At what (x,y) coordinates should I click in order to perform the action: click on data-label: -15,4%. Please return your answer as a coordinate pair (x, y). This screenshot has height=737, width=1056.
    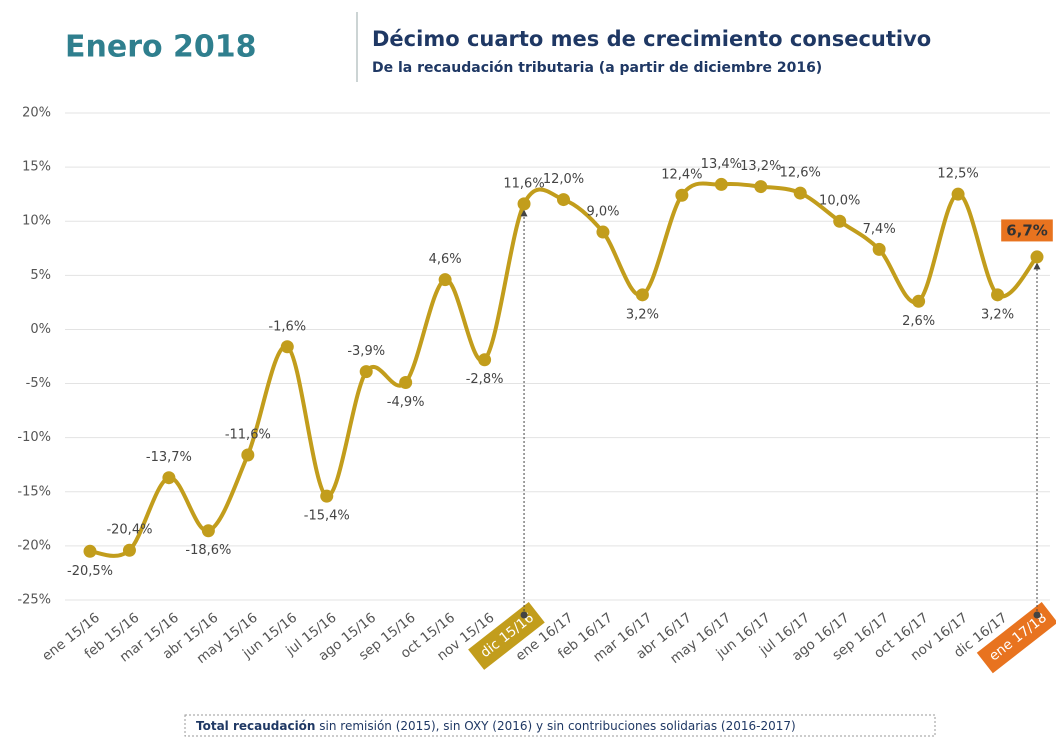
    Looking at the image, I should click on (327, 516).